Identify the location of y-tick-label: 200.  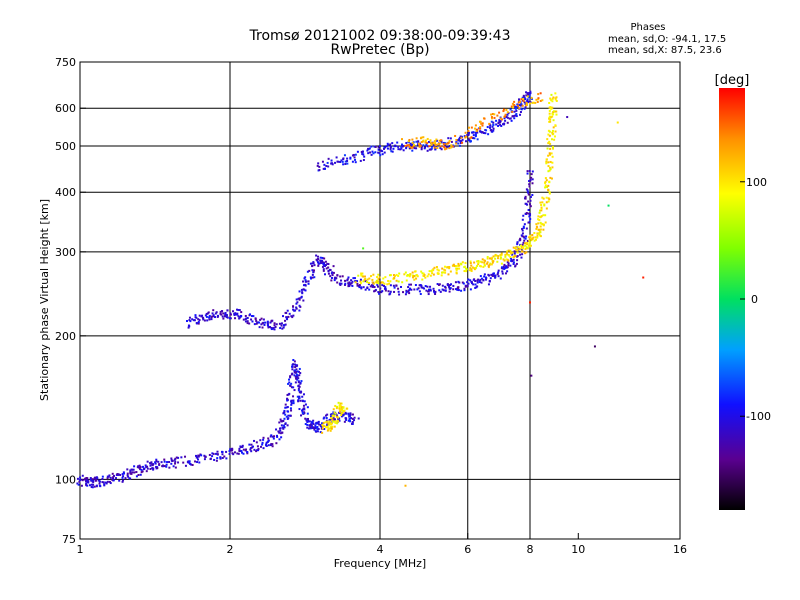
(65, 336).